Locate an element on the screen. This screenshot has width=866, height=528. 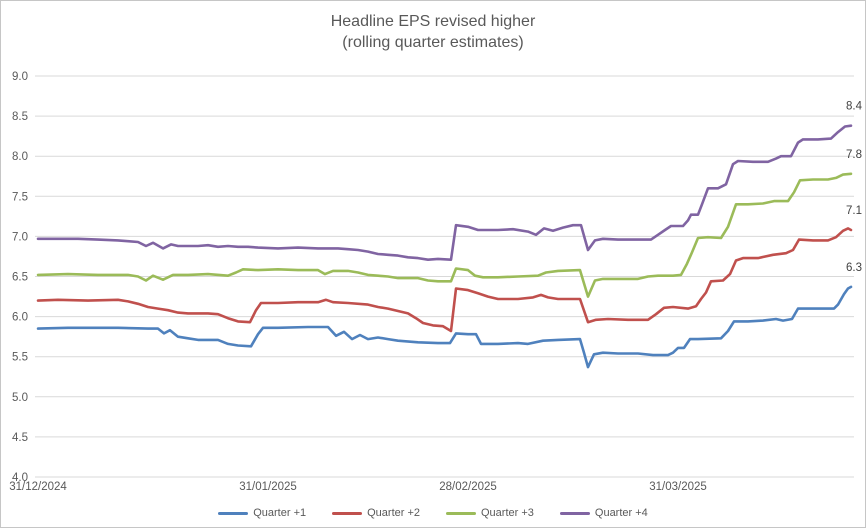
y-axis-label: 9.0 is located at coordinates (20, 77).